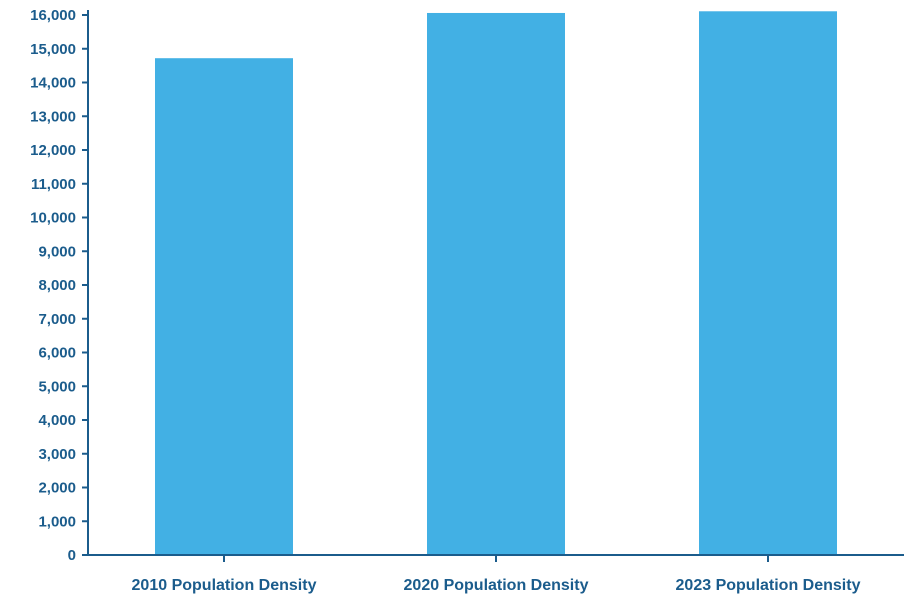 The height and width of the screenshot is (604, 904). I want to click on y-tick-label: 2,000, so click(57, 488).